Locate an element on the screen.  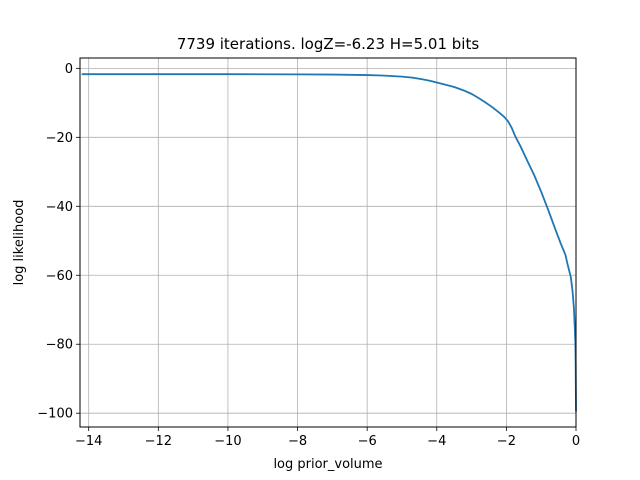
y-tick-label: −20 is located at coordinates (59, 138).